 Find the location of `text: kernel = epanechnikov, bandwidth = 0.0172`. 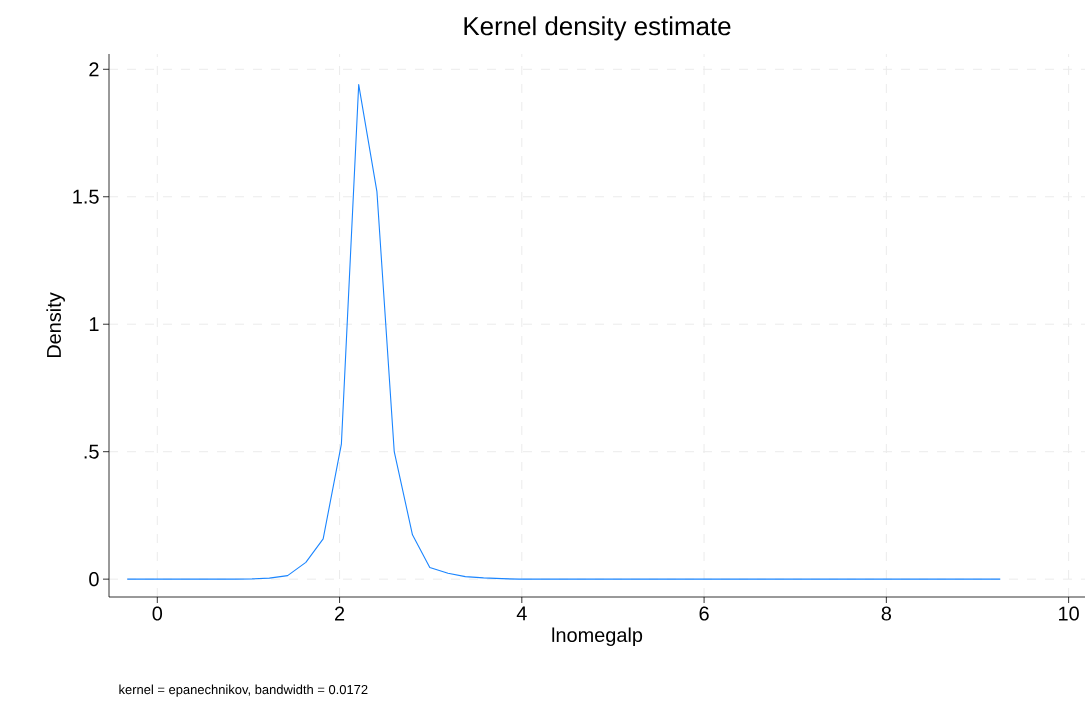

text: kernel = epanechnikov, bandwidth = 0.0172 is located at coordinates (243, 690).